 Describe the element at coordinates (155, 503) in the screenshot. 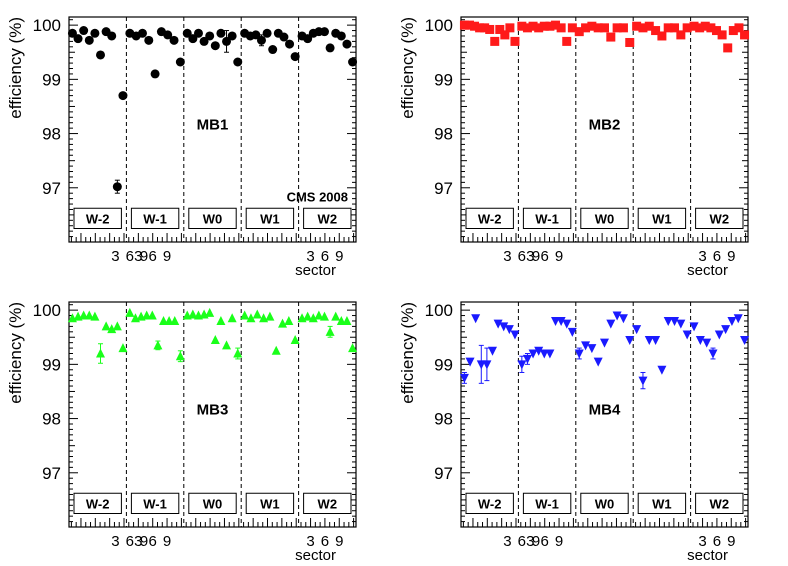

I see `wheel-label: W-1` at that location.